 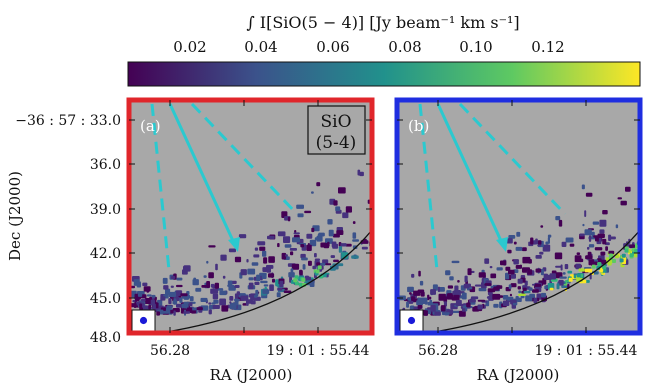 What do you see at coordinates (586, 351) in the screenshot?
I see `x-tick-label: 19 : 01 : 55.44` at bounding box center [586, 351].